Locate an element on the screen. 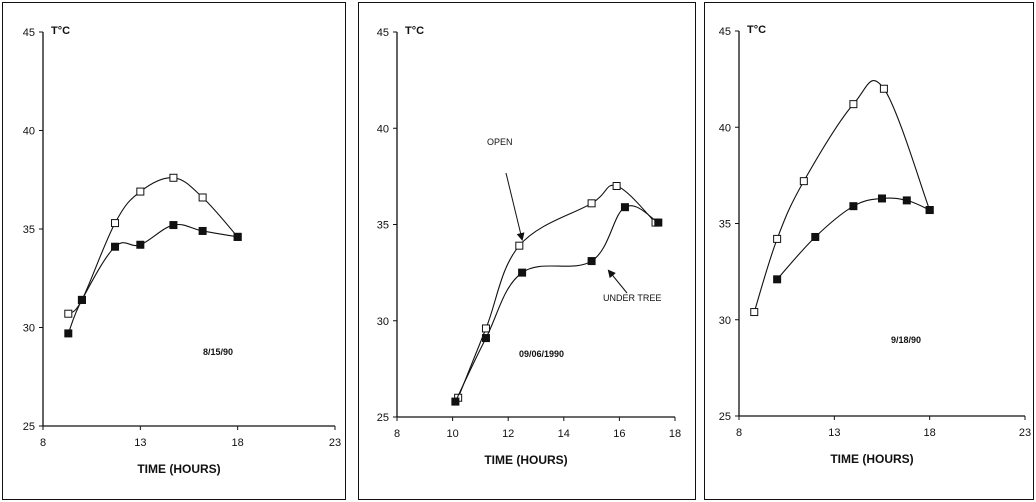 This screenshot has width=1036, height=502. x-tick-label: 12 is located at coordinates (508, 434).